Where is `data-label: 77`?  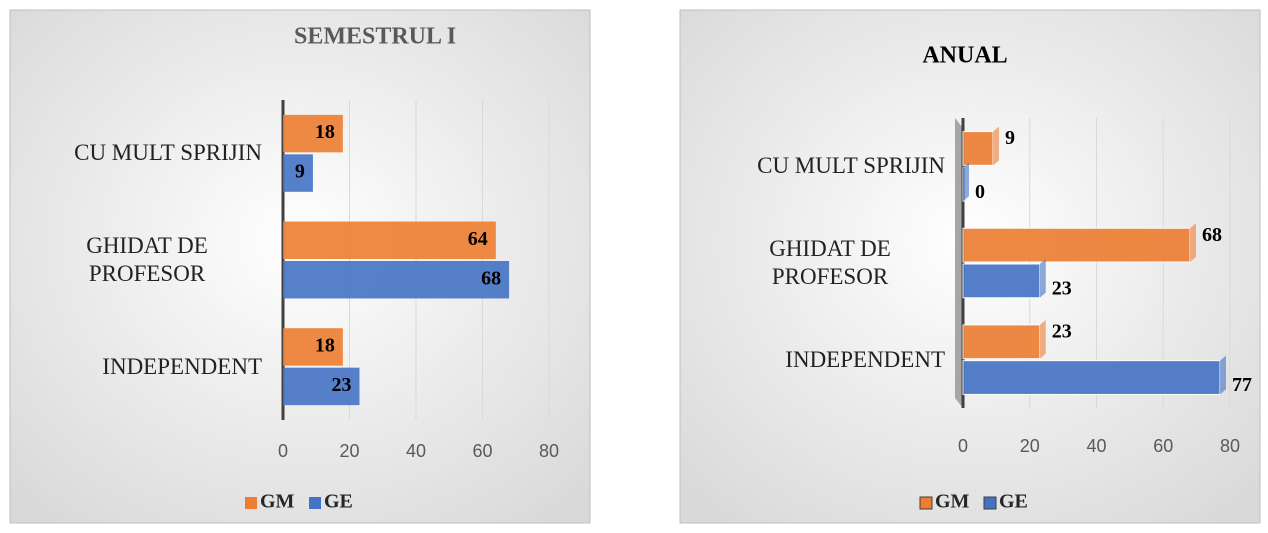
data-label: 77 is located at coordinates (1242, 385).